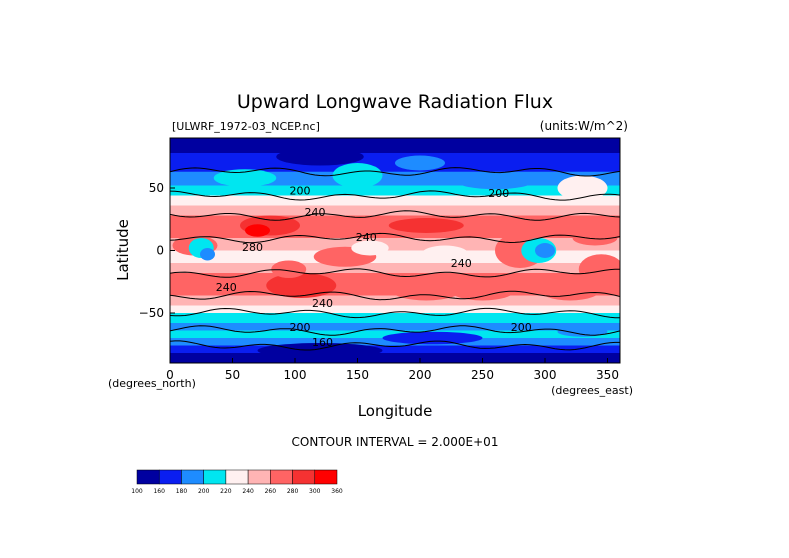 The width and height of the screenshot is (789, 558). I want to click on x-tick-label: 100, so click(295, 375).